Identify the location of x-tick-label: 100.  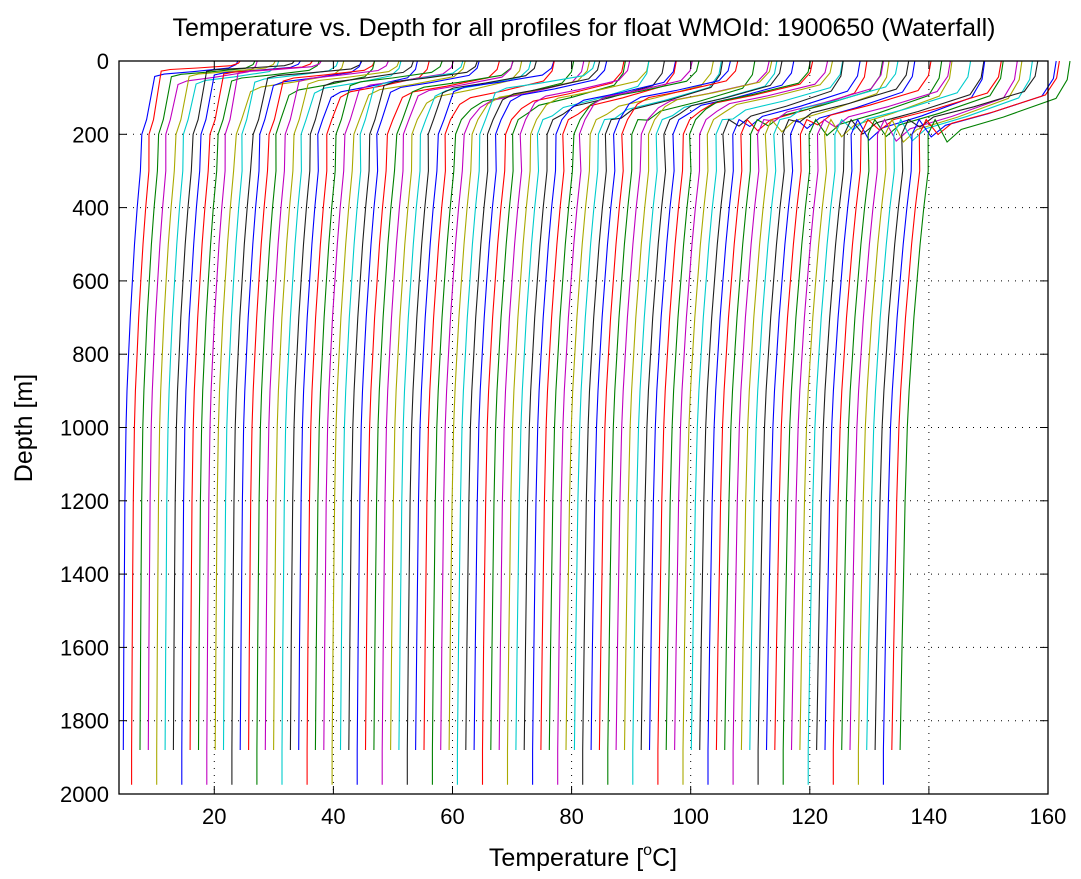
(690, 816).